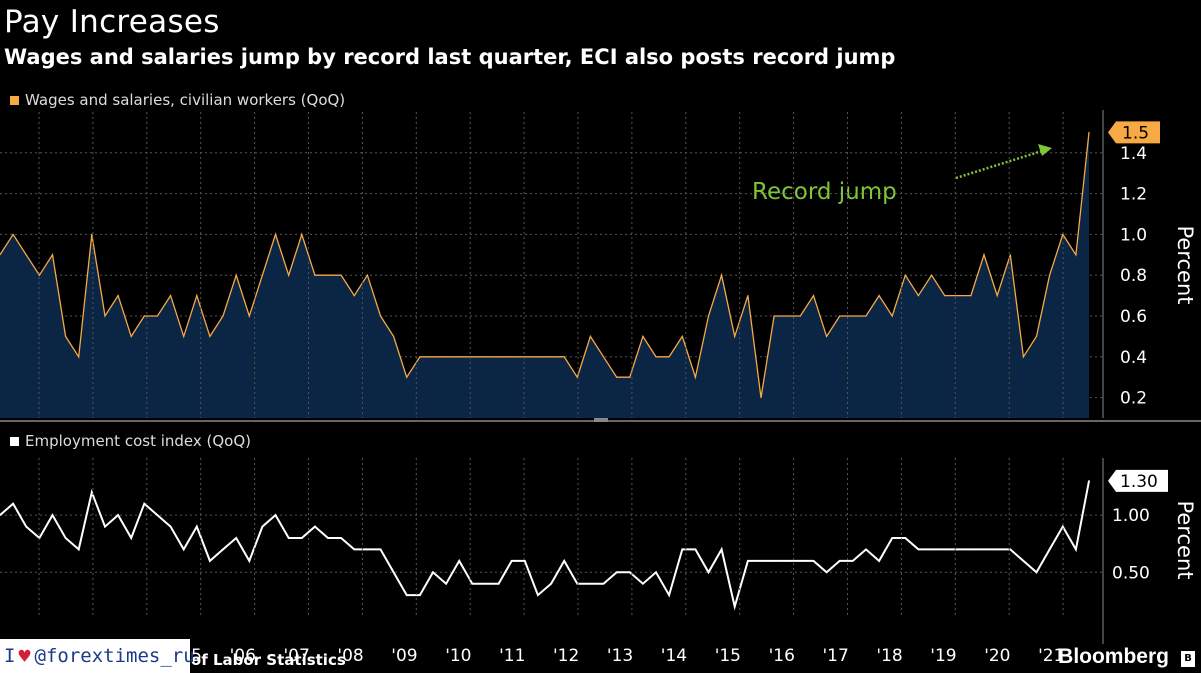  What do you see at coordinates (14, 441) in the screenshot?
I see `legend-swatch-eci` at bounding box center [14, 441].